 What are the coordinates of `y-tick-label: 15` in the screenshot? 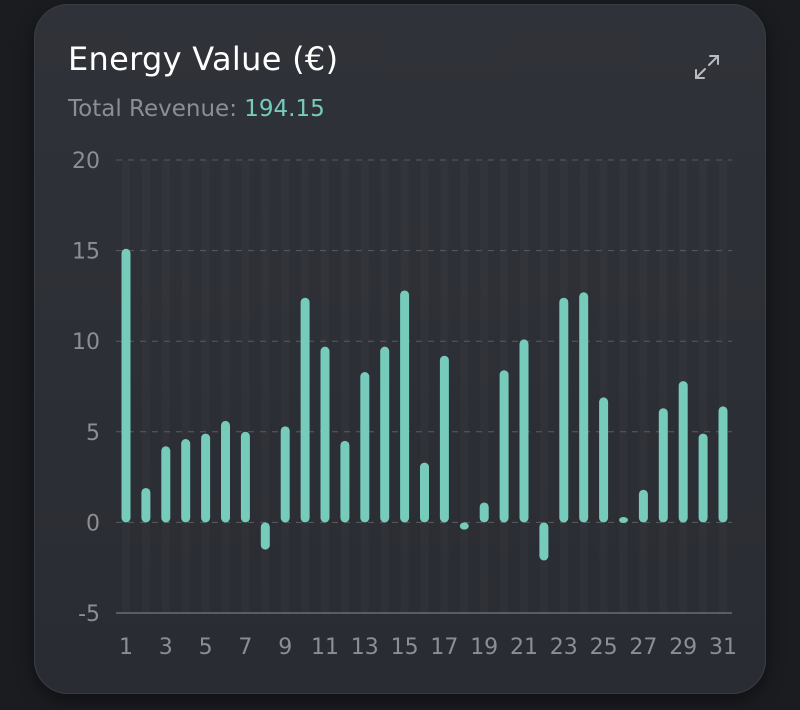 It's located at (86, 252).